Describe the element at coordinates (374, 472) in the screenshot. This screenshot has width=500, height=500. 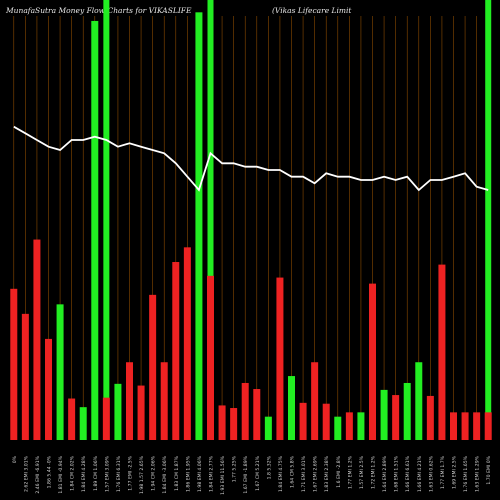
I see `x-tick-label: 1.72 EMI 1.2%` at that location.